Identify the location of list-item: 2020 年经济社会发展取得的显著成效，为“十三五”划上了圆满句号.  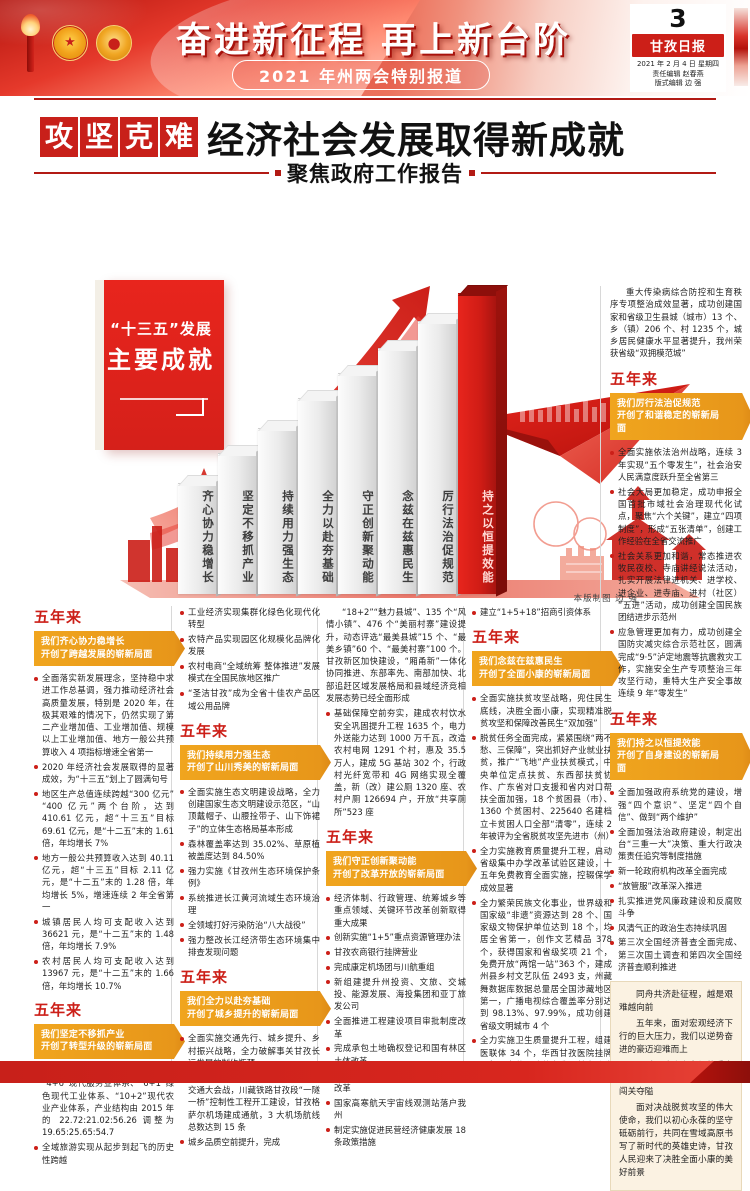
(104, 773).